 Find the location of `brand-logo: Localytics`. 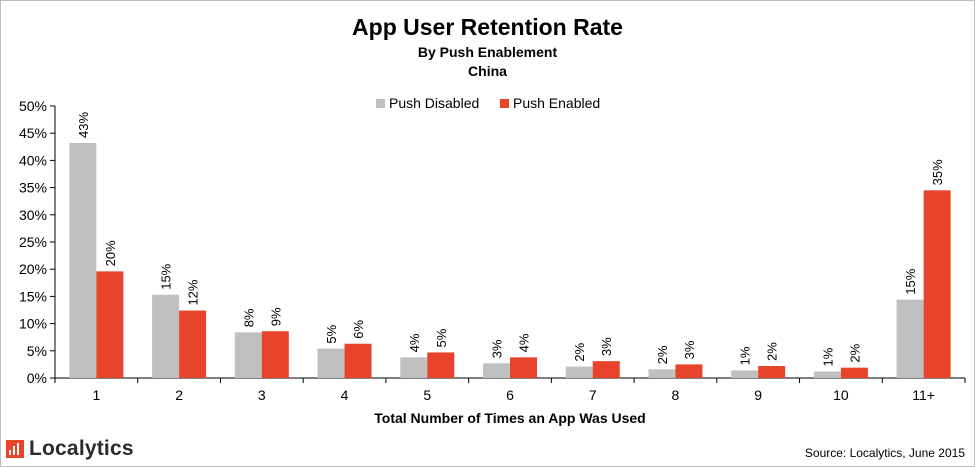

brand-logo: Localytics is located at coordinates (70, 449).